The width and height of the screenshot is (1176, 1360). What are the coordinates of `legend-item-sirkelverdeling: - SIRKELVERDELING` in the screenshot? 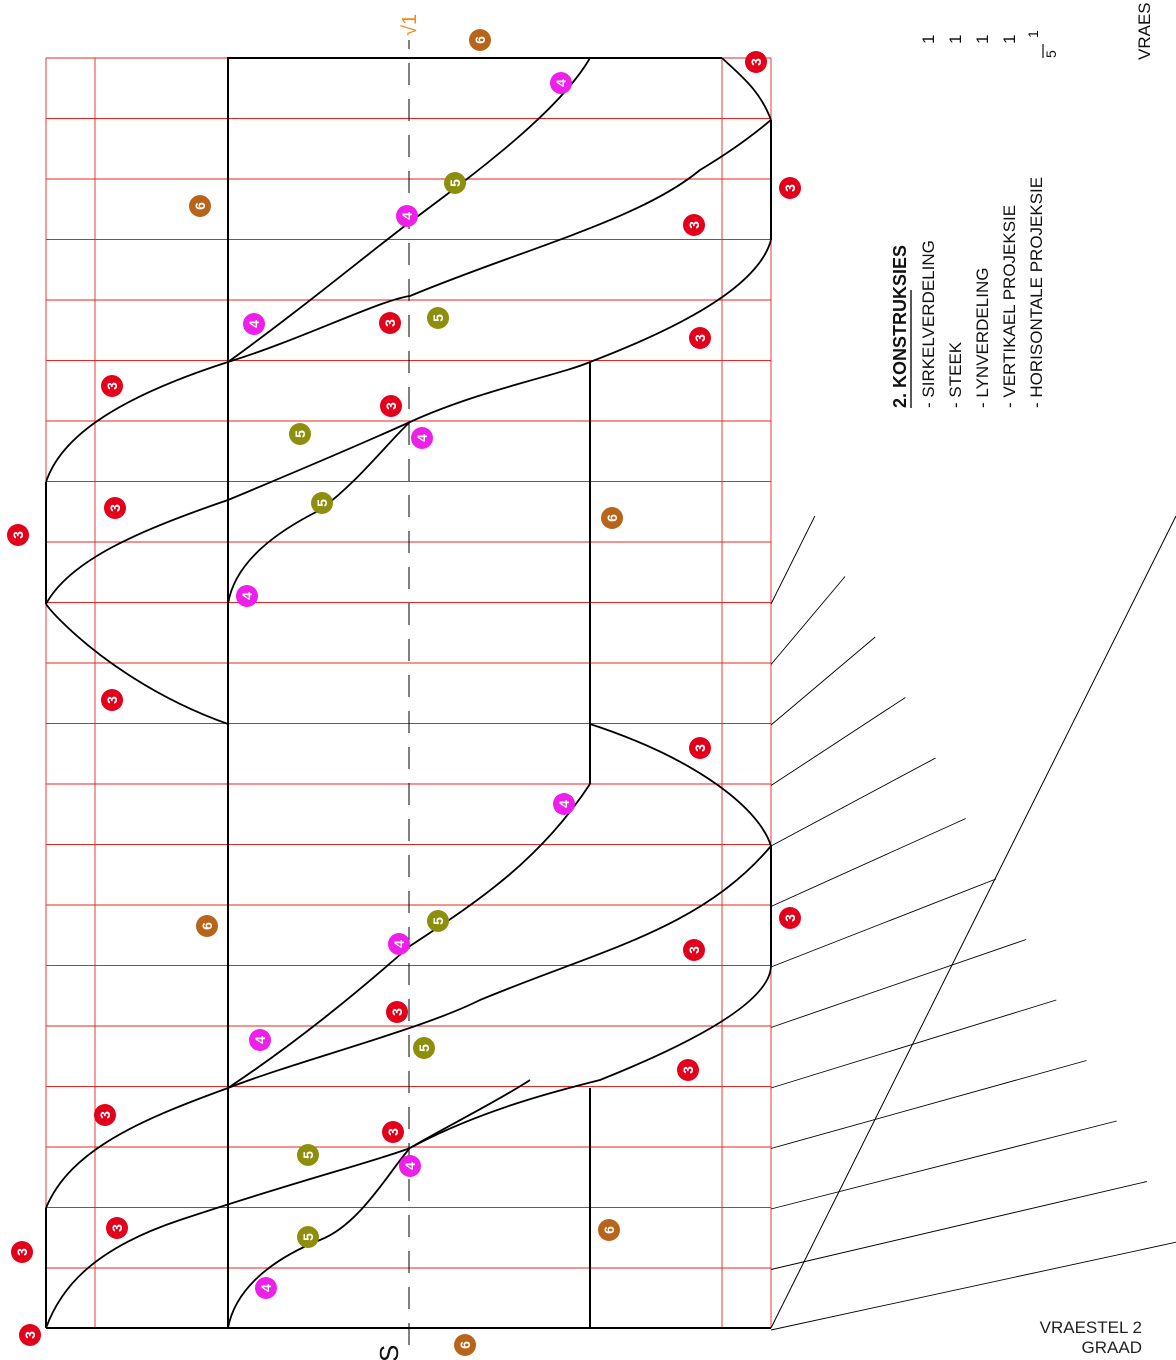 It's located at (928, 324).